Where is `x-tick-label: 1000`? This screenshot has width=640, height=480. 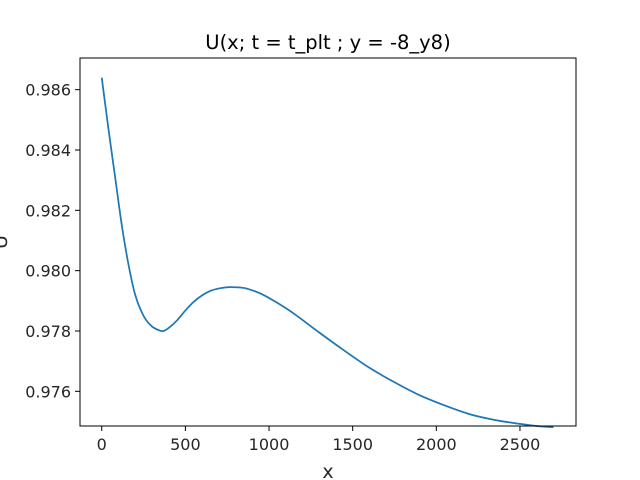 x-tick-label: 1000 is located at coordinates (269, 444).